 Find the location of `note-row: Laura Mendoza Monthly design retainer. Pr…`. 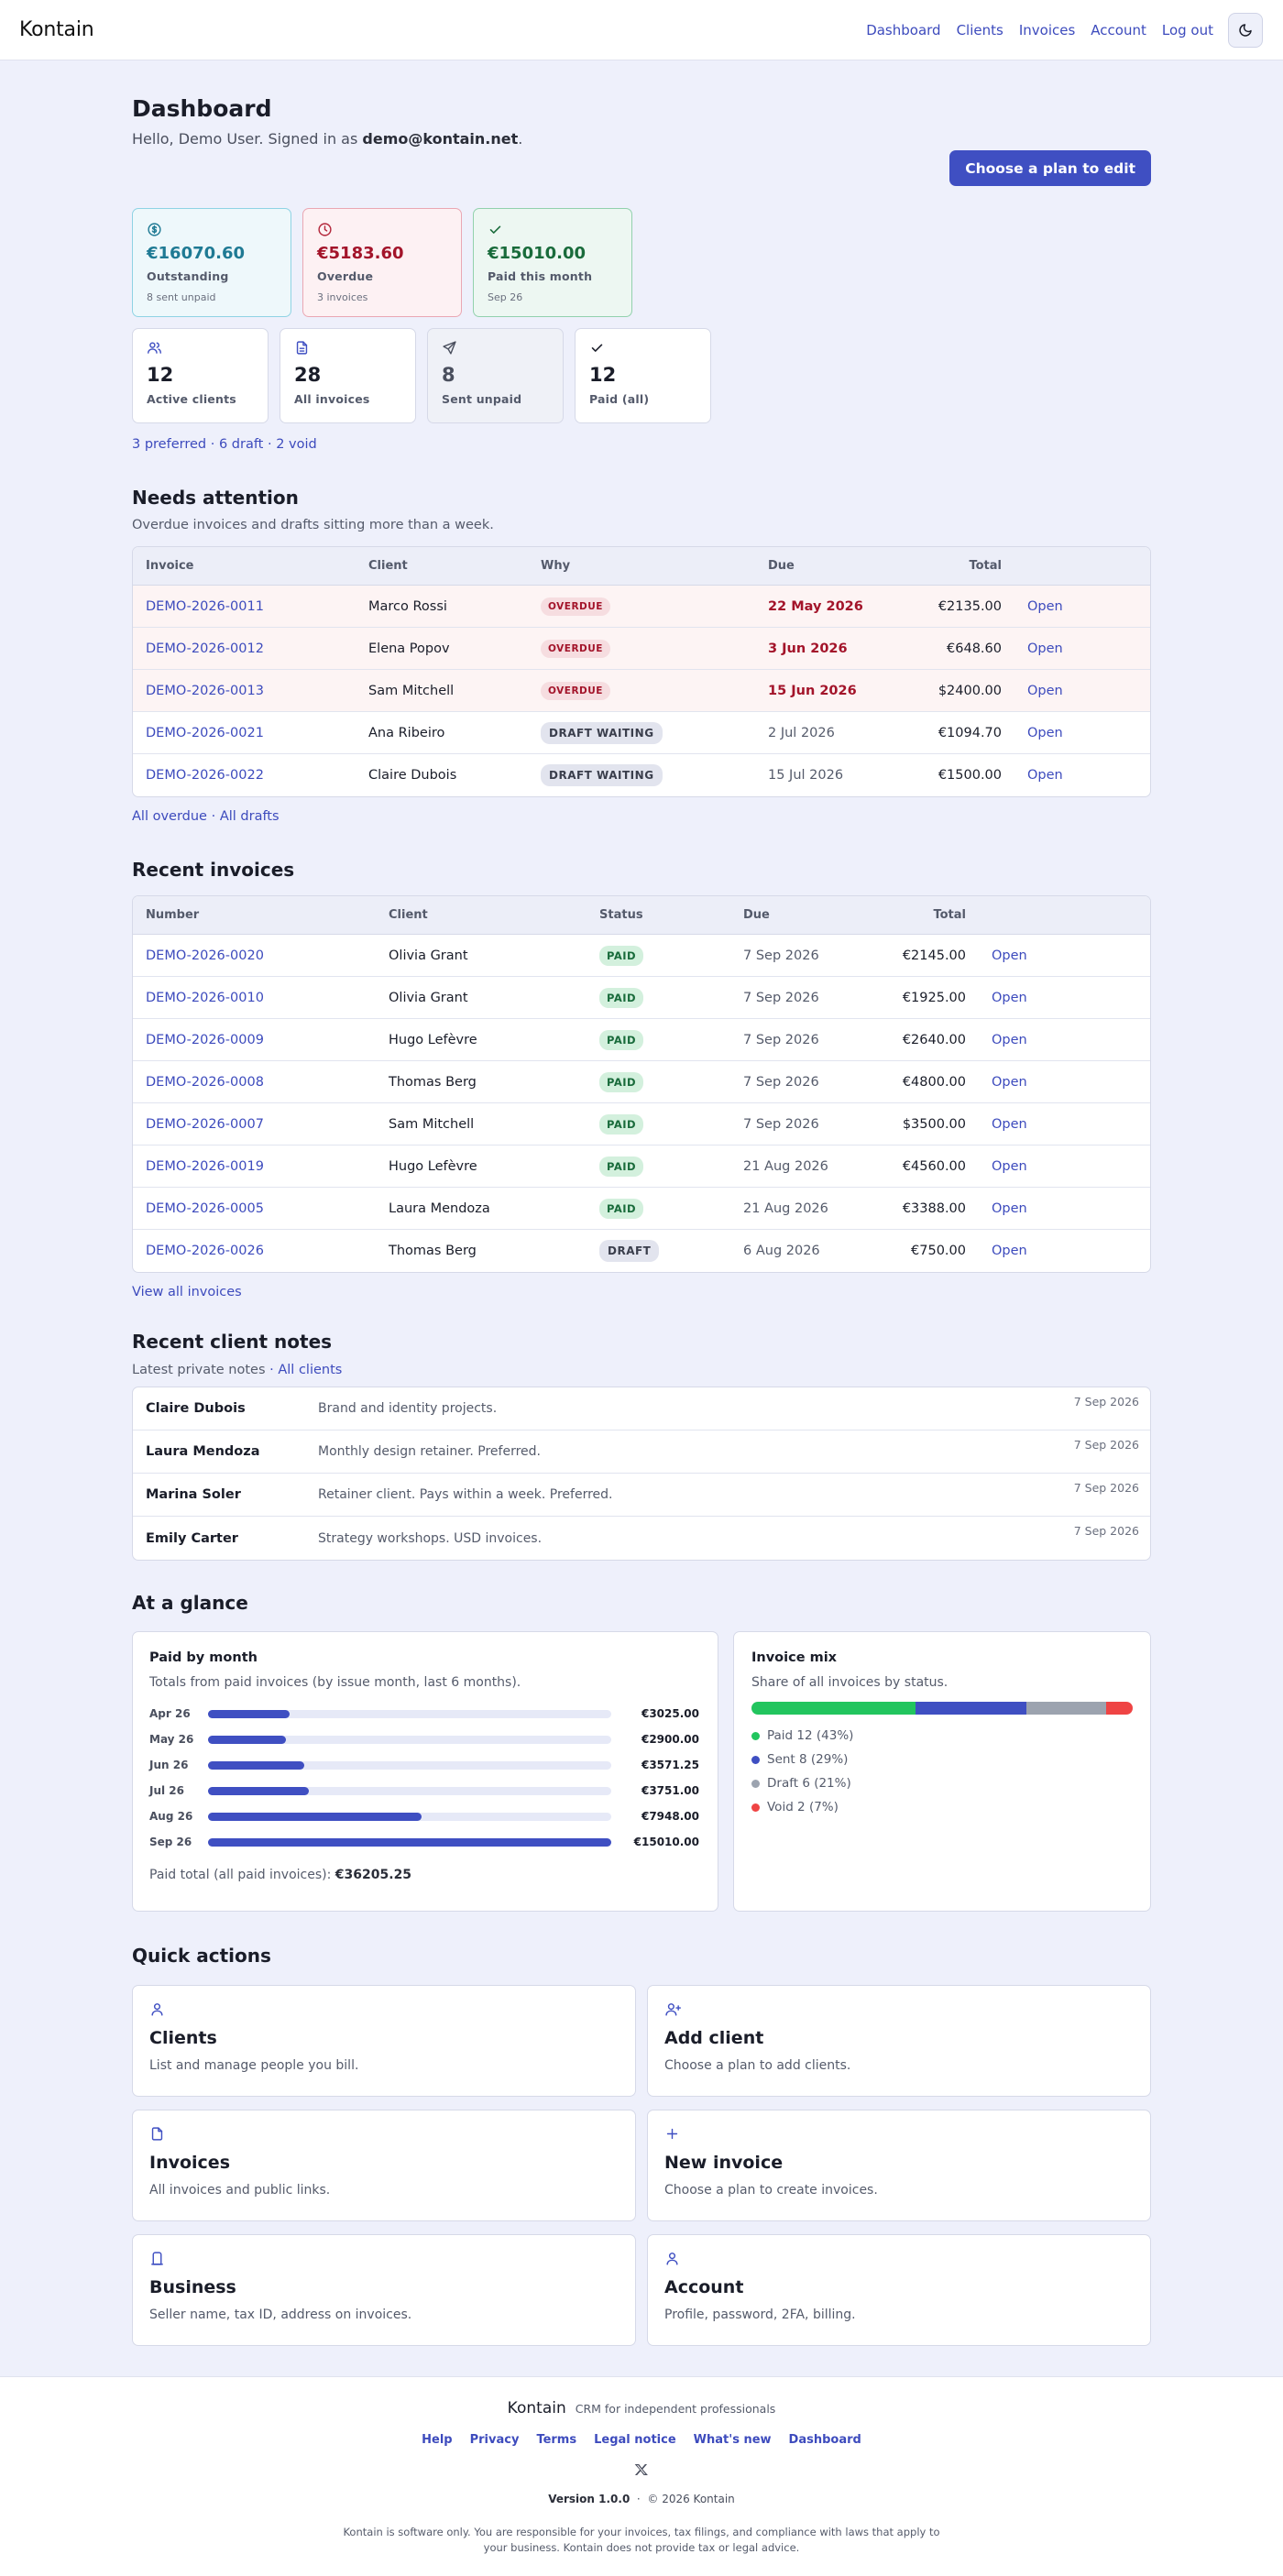

note-row: Laura Mendoza Monthly design retainer. Pr… is located at coordinates (641, 1452).